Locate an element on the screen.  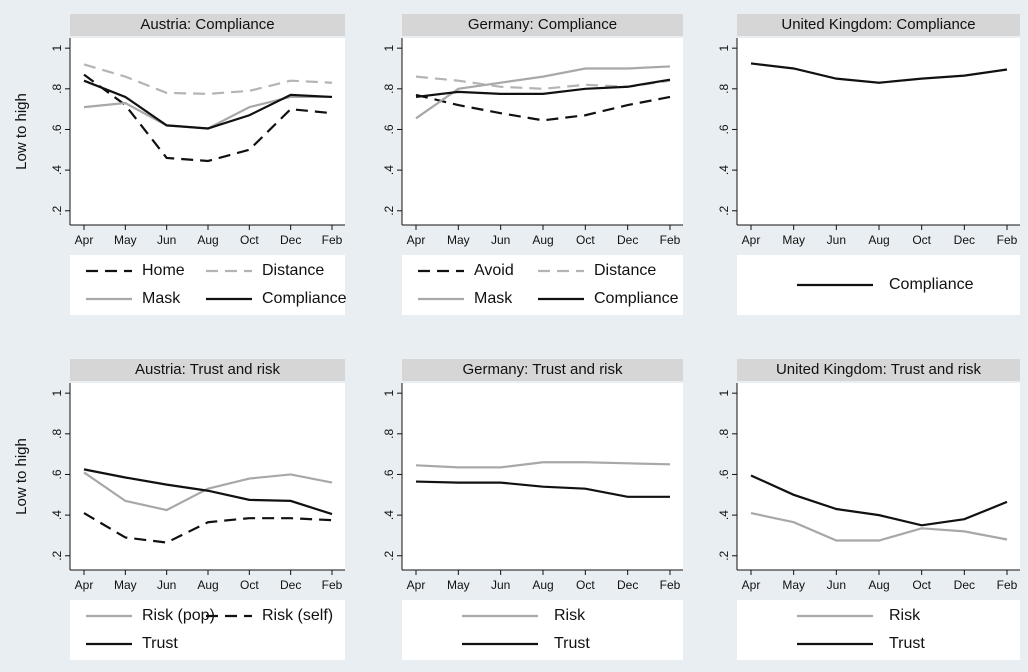
panel-title: United Kingdom: Trust and risk is located at coordinates (879, 369).